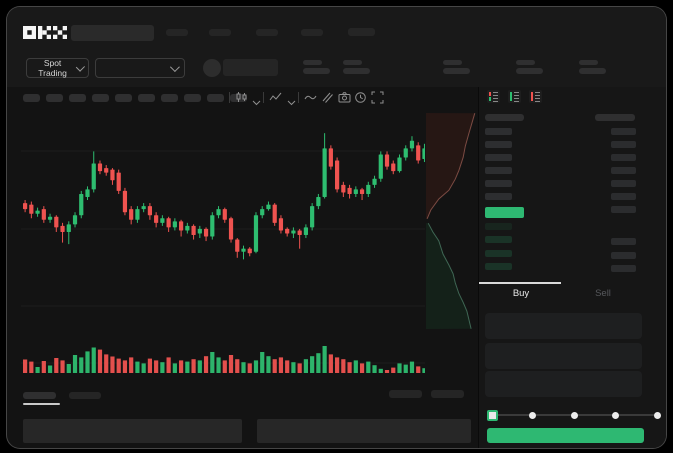 This screenshot has width=673, height=453. I want to click on fullscreen-icon, so click(377, 97).